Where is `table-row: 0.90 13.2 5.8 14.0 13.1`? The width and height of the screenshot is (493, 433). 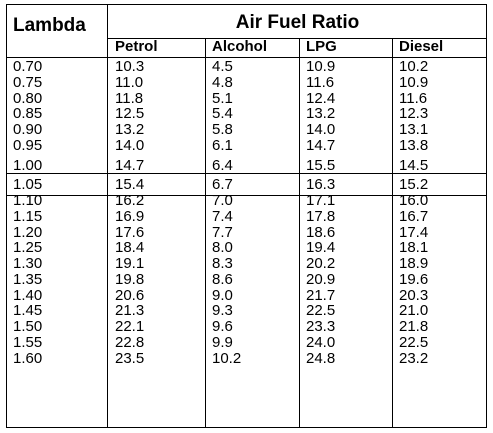 table-row: 0.90 13.2 5.8 14.0 13.1 is located at coordinates (246, 130).